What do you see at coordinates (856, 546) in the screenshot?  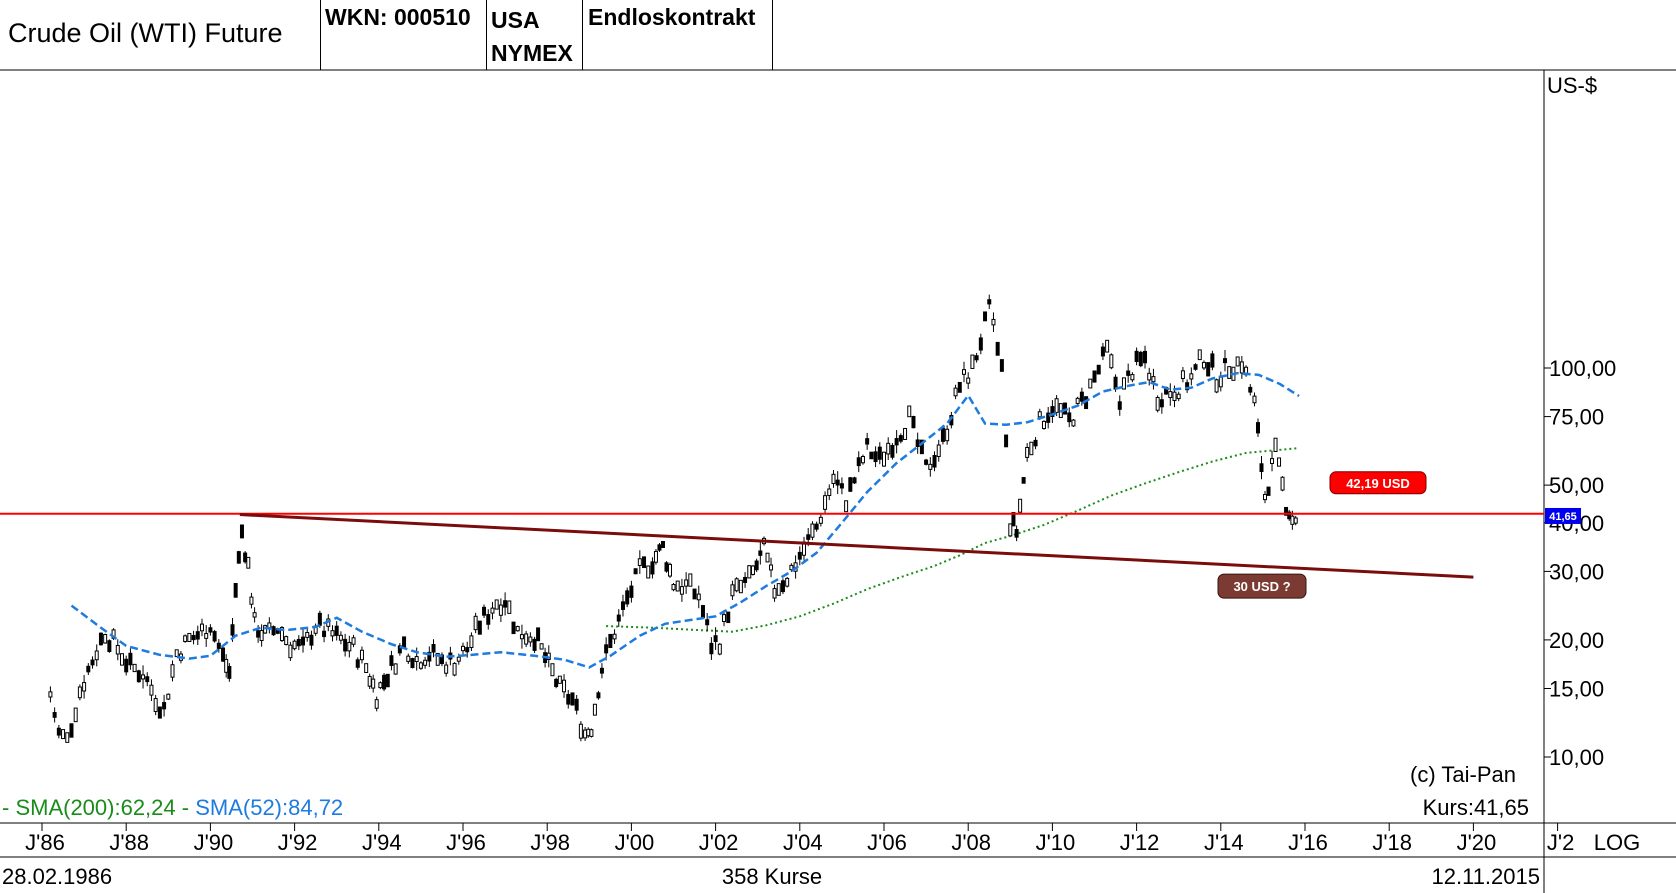 I see `trend-line` at bounding box center [856, 546].